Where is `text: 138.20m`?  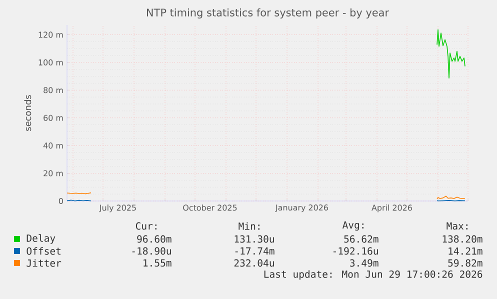 text: 138.20m is located at coordinates (462, 239).